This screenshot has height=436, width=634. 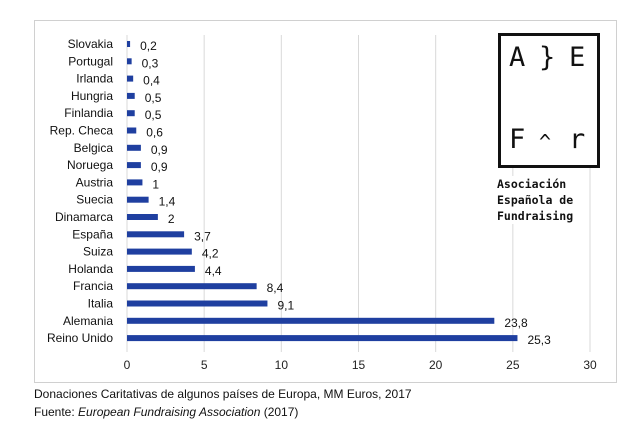 I want to click on y-category-label: Alemania, so click(x=88, y=321).